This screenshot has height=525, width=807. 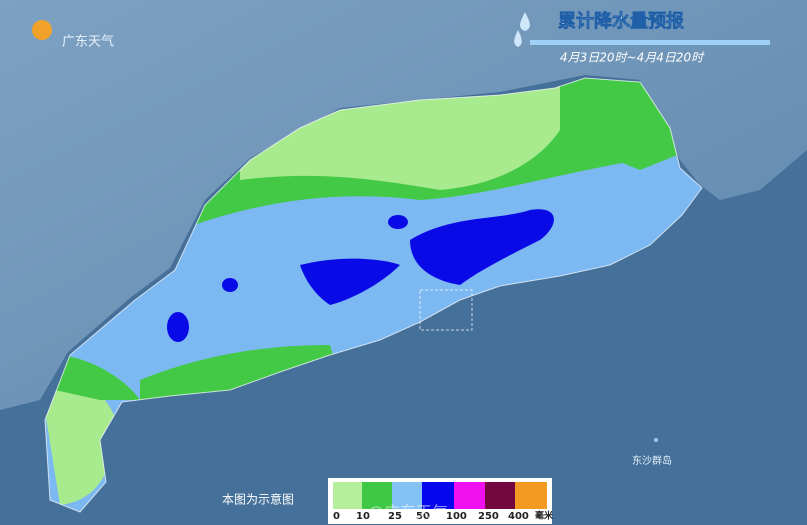 I want to click on title: 累计降水量预报, so click(x=621, y=21).